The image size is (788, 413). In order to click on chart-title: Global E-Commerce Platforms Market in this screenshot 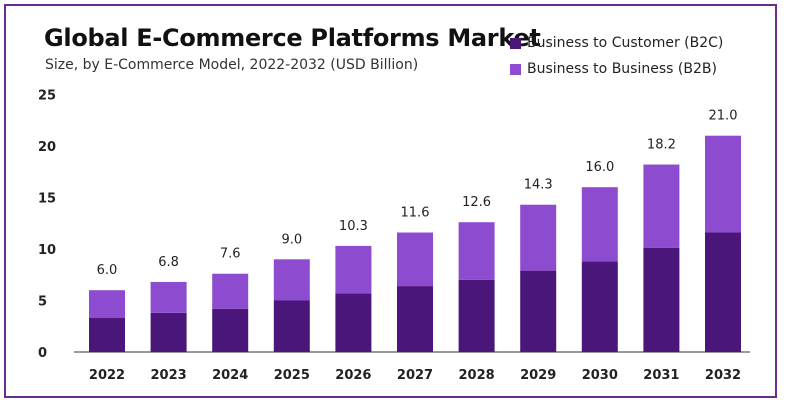, I will do `click(292, 38)`.